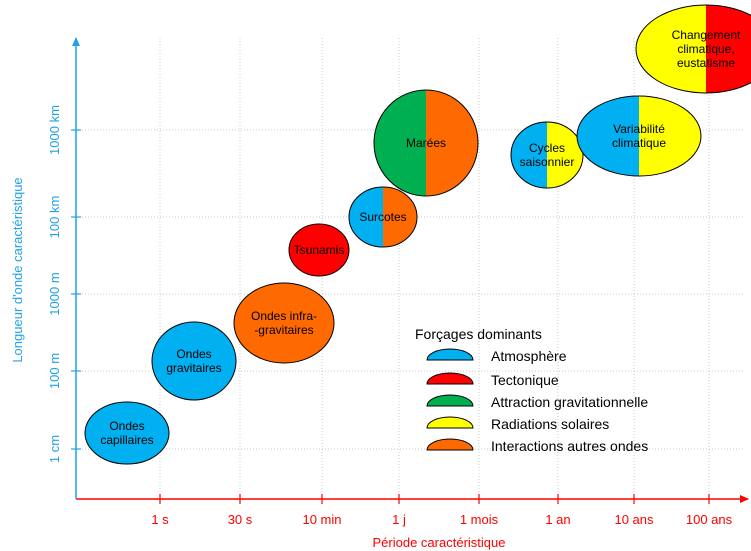 This screenshot has height=551, width=751. Describe the element at coordinates (550, 424) in the screenshot. I see `legend-label: Radiations solaires` at that location.